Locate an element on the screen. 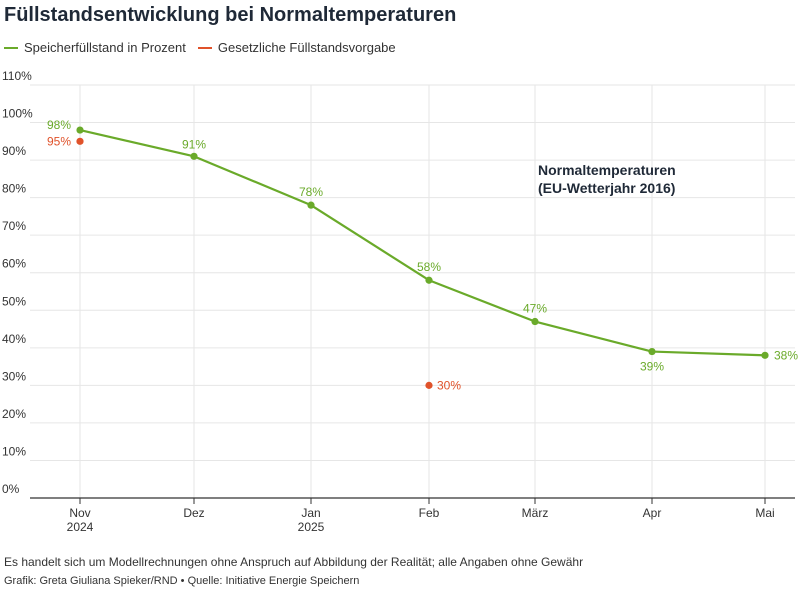  legend-line-red is located at coordinates (204, 47).